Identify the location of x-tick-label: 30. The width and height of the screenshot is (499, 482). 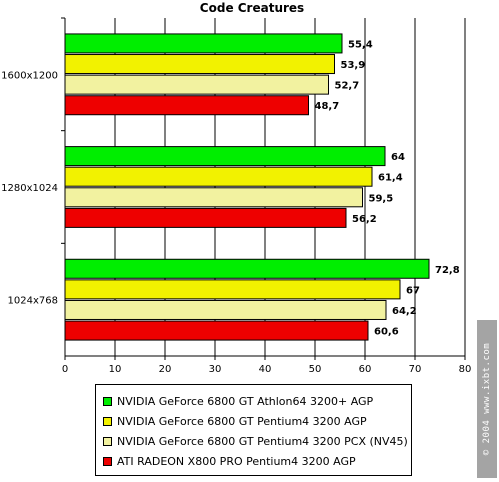
(215, 369).